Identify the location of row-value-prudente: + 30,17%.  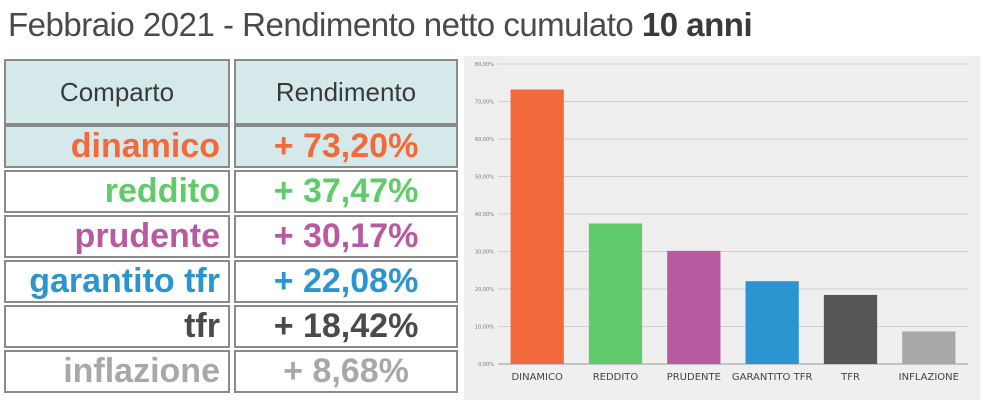
(346, 236).